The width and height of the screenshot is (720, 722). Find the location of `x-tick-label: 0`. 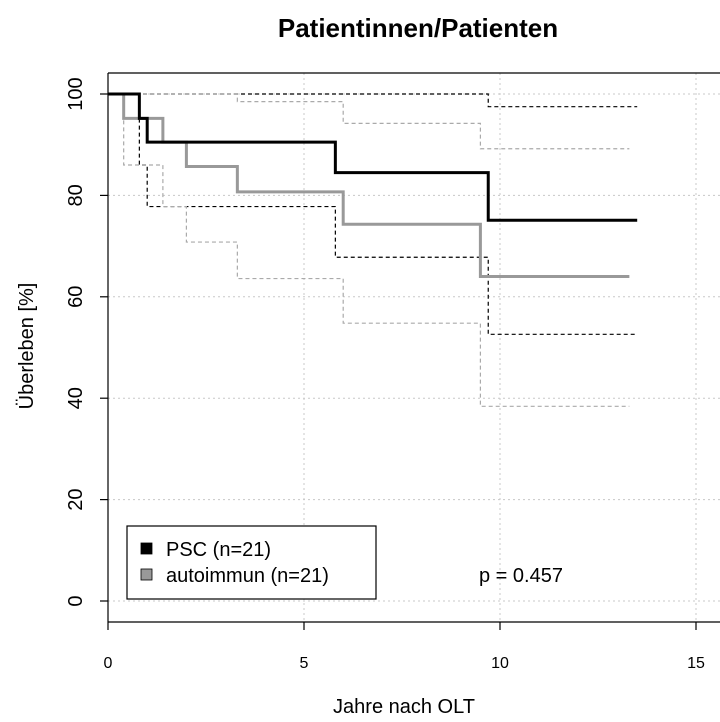

x-tick-label: 0 is located at coordinates (108, 663).